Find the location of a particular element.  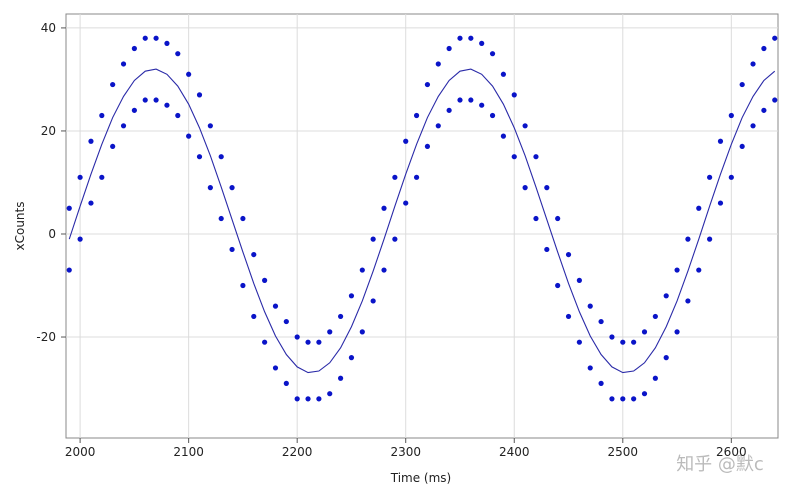

x-tick-label: 2100 is located at coordinates (188, 452).